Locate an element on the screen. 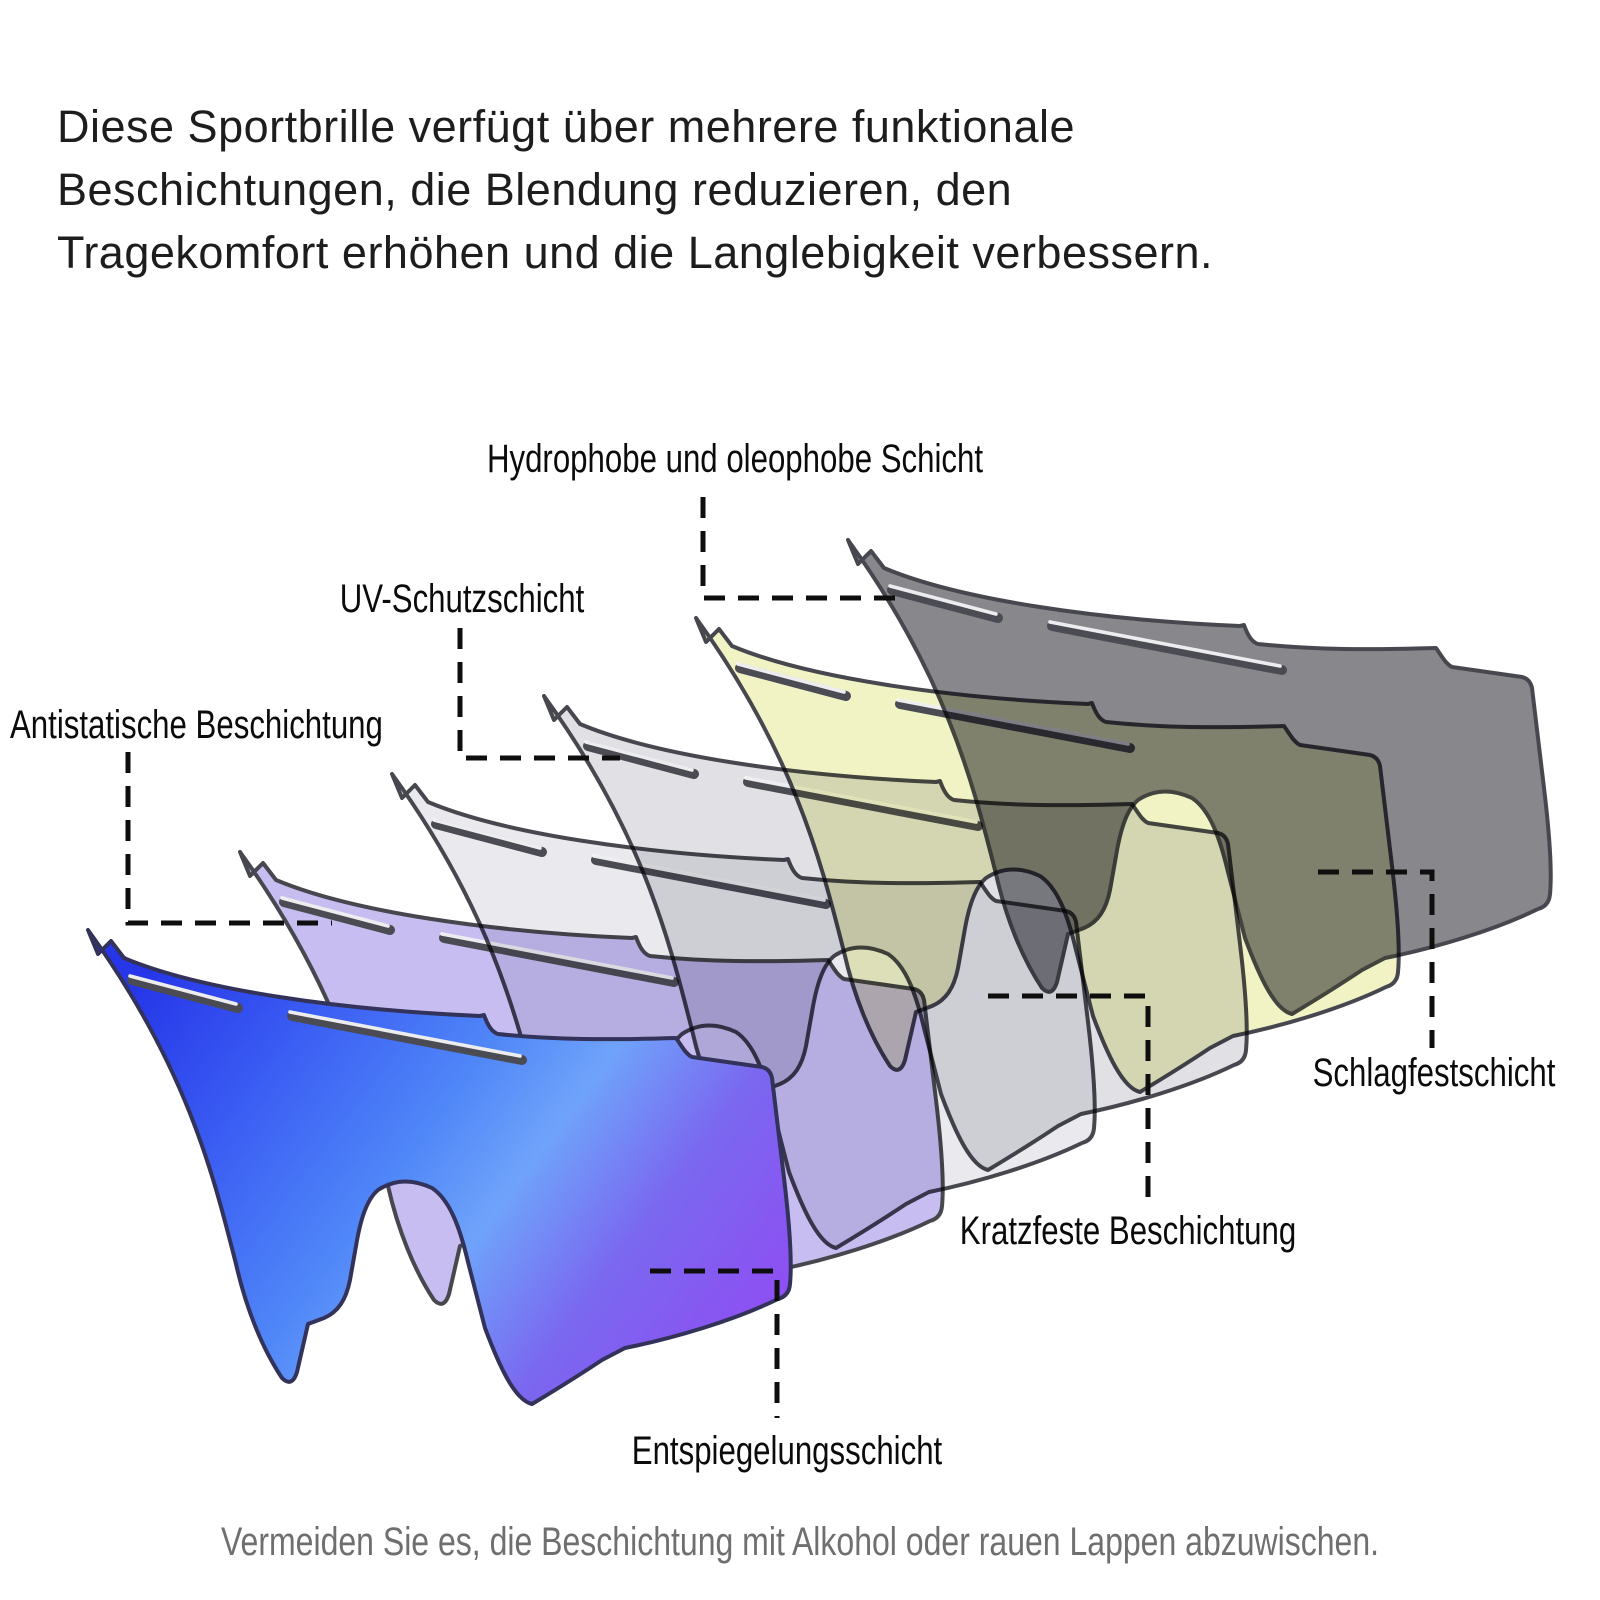 This screenshot has width=1600, height=1600. label-hydrophobic-oleophobic-layer: Hydrophobe und oleophobe Schicht is located at coordinates (735, 459).